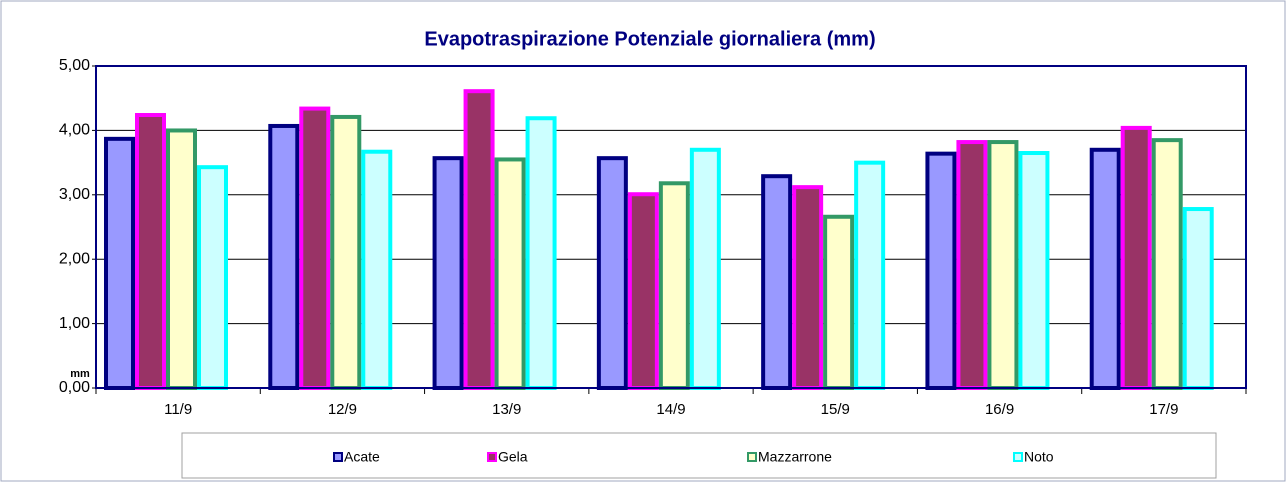  Describe the element at coordinates (670, 409) in the screenshot. I see `x-tick-label: 14/9` at that location.